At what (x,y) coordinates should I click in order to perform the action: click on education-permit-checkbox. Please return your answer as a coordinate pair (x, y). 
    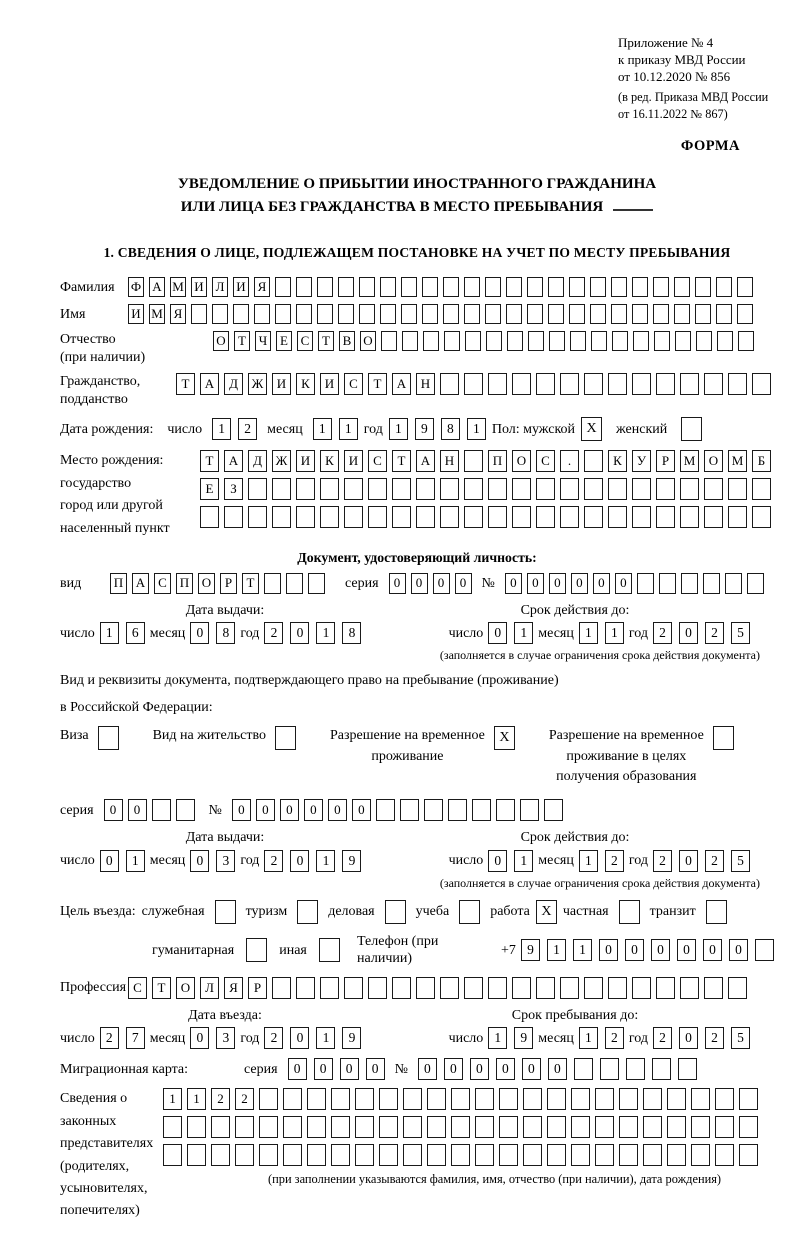
    Looking at the image, I should click on (723, 738).